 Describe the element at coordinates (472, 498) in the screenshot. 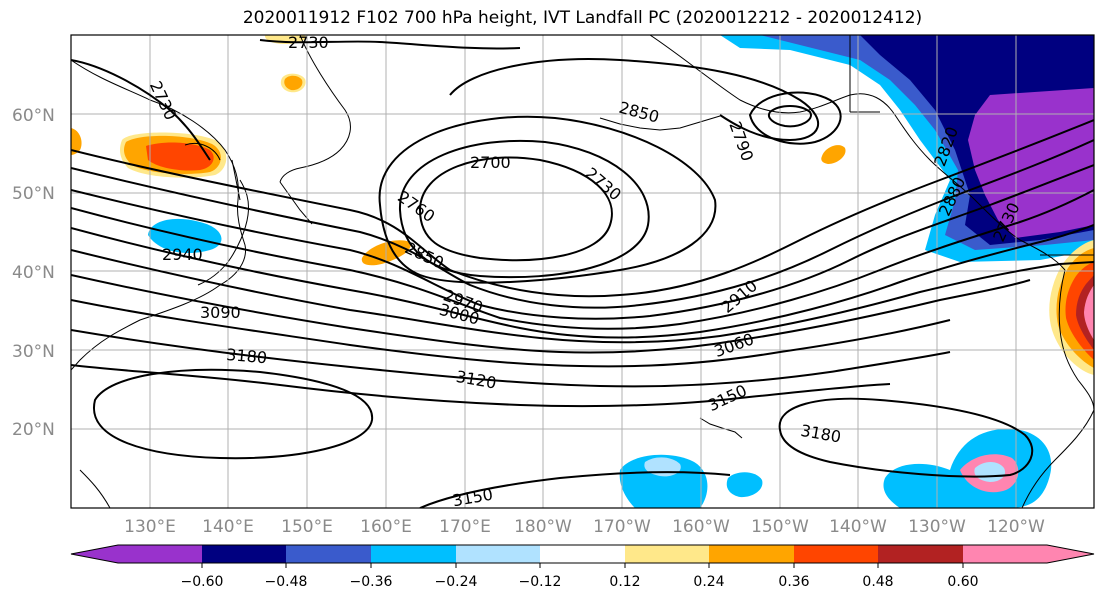

I see `contour-label-3150-south: 3150` at that location.